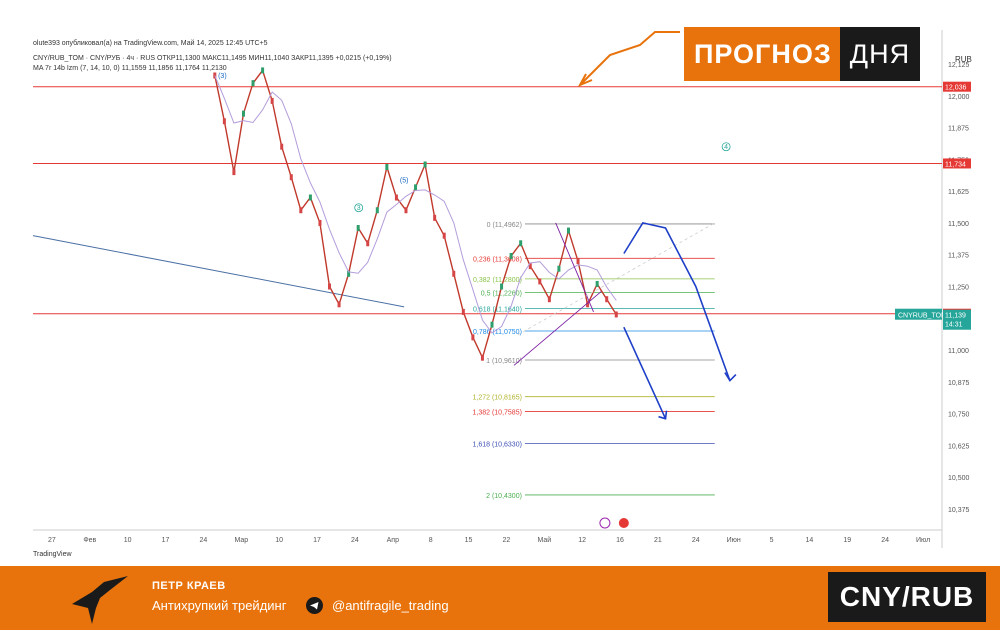 The width and height of the screenshot is (1000, 630). Describe the element at coordinates (762, 54) in the screenshot. I see `brand-forecast: ПРОГНОЗ` at that location.